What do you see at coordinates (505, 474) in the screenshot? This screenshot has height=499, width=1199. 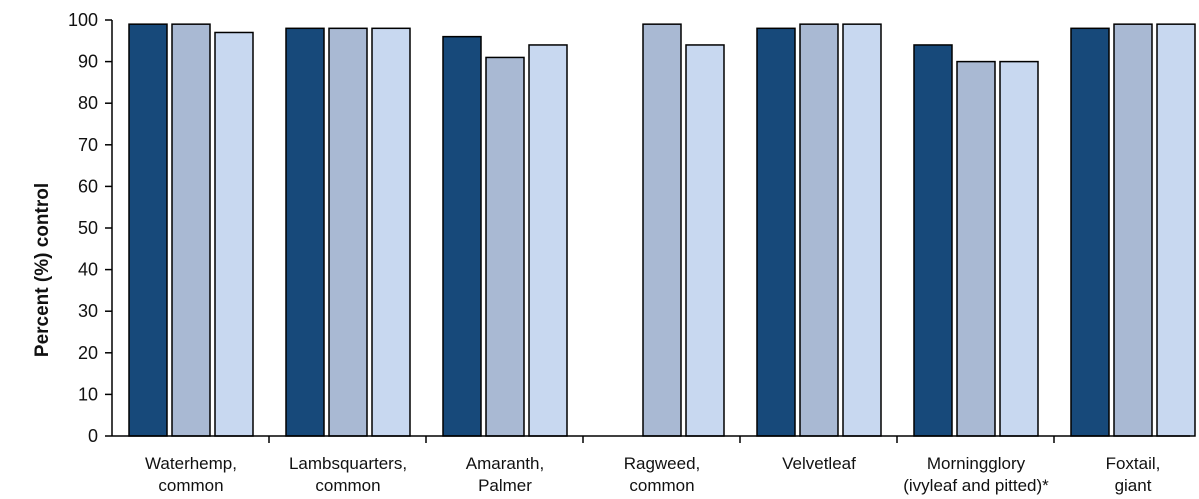 I see `x-tick-label: Amaranth, Palmer` at bounding box center [505, 474].